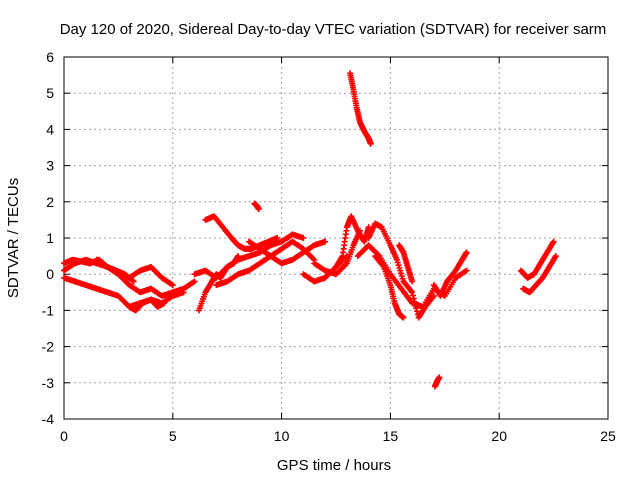 The image size is (640, 480). What do you see at coordinates (360, 108) in the screenshot?
I see `series-track-o` at bounding box center [360, 108].